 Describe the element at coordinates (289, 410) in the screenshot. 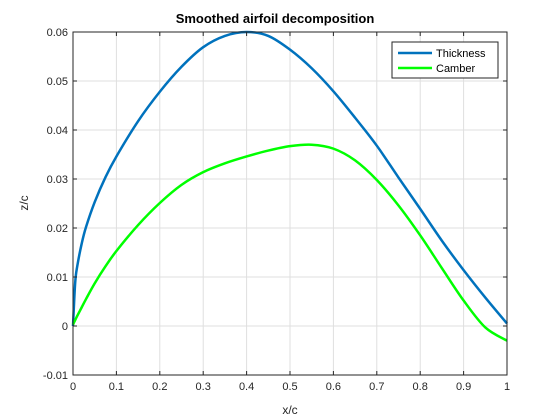

I see `x-axis-label: x/c` at that location.